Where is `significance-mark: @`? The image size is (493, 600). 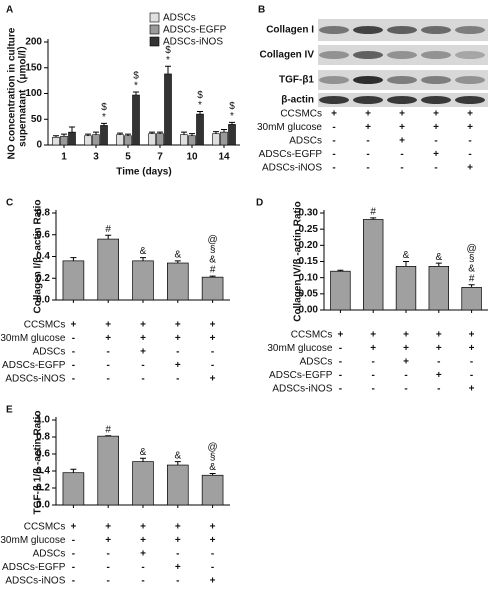
significance-mark: @ is located at coordinates (213, 447).